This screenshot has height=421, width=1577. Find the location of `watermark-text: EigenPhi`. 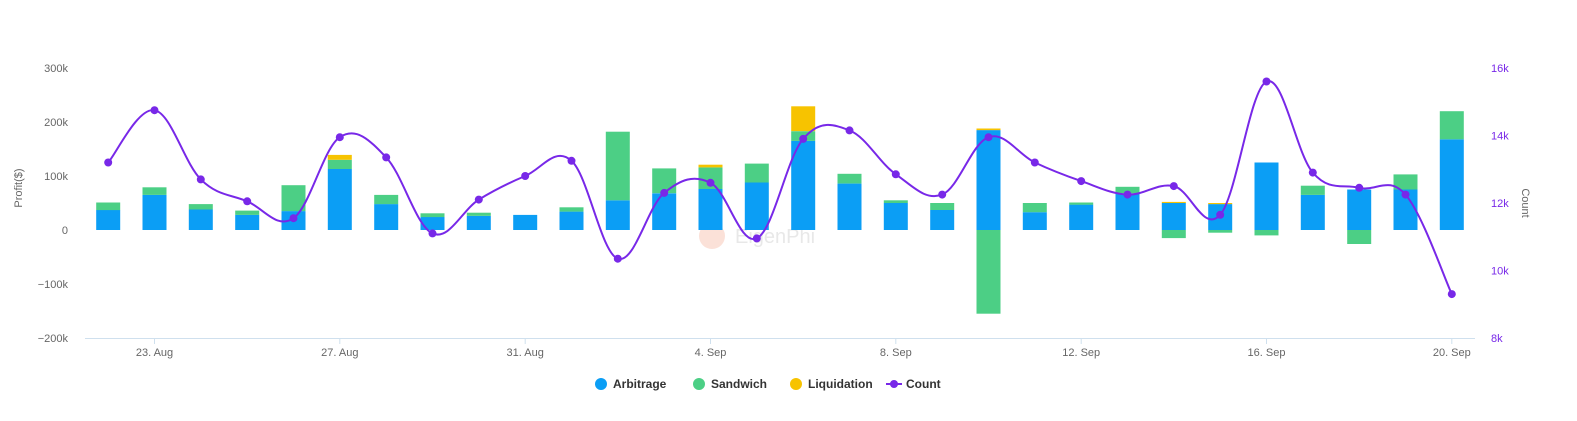

watermark-text: EigenPhi is located at coordinates (775, 237).